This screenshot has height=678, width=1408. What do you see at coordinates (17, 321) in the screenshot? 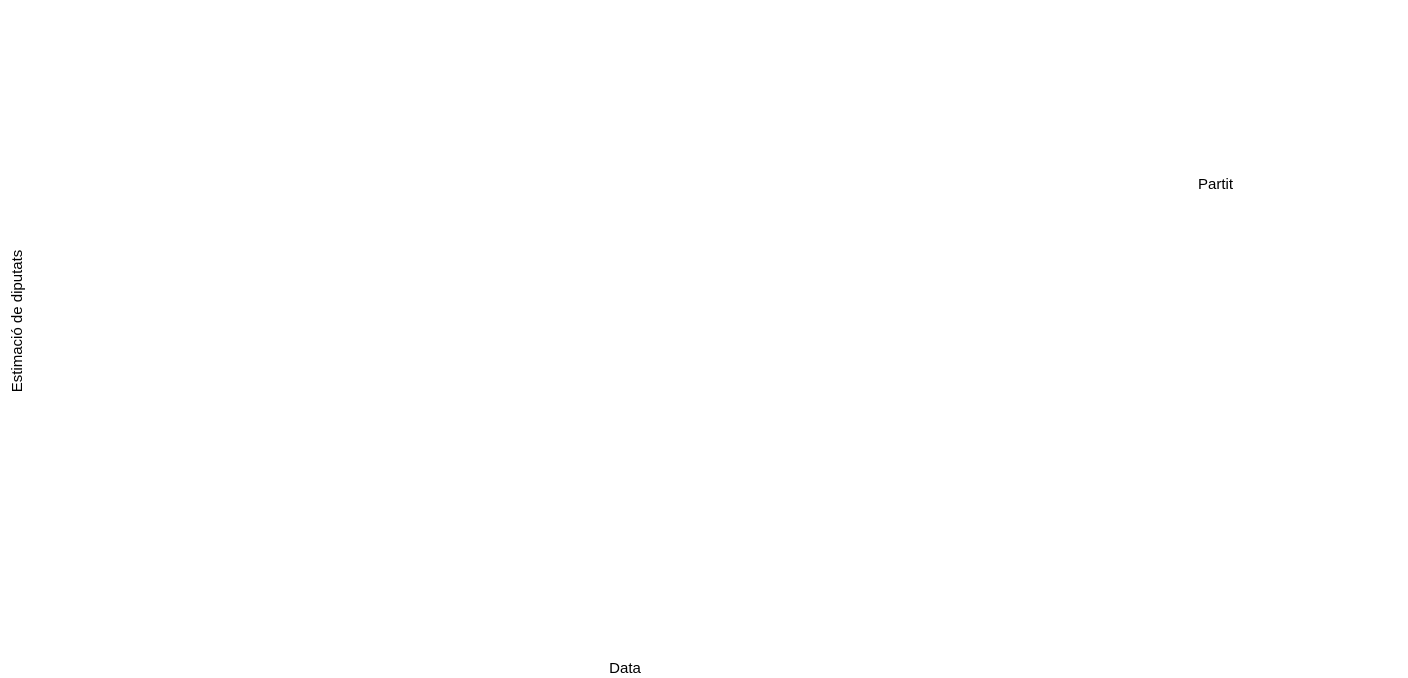
I see `y-axis-title: Estimació de diputats` at bounding box center [17, 321].